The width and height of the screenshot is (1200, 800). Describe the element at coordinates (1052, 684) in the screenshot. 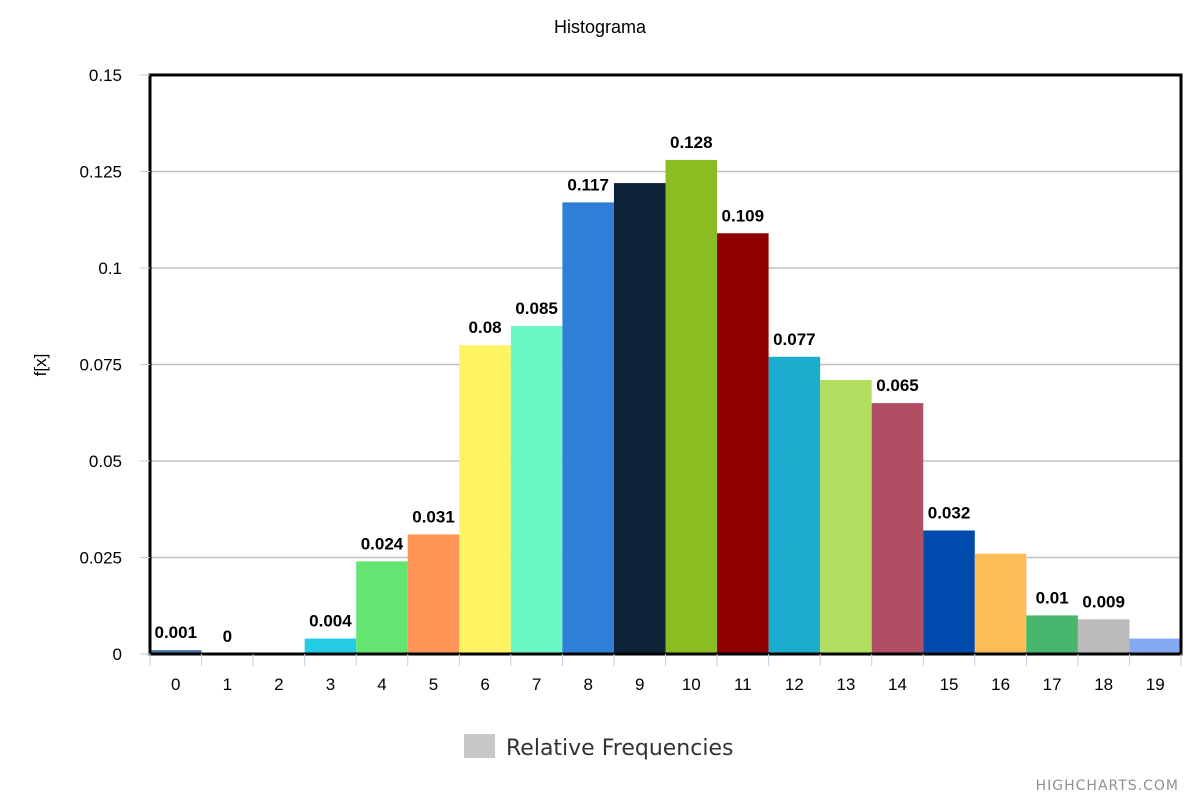

I see `x-tick-label: 17` at that location.